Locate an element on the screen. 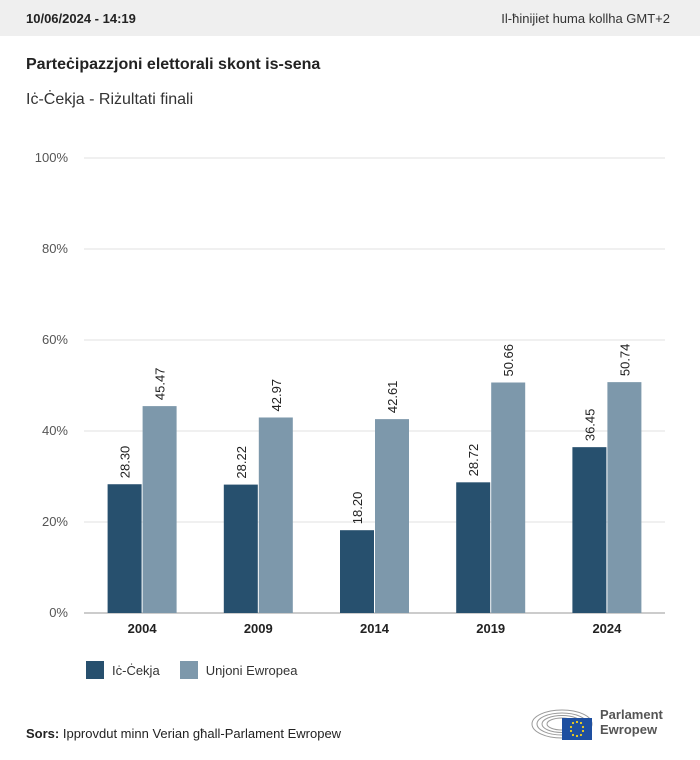  legend-item-country: Iċ-Ċekja is located at coordinates (123, 670).